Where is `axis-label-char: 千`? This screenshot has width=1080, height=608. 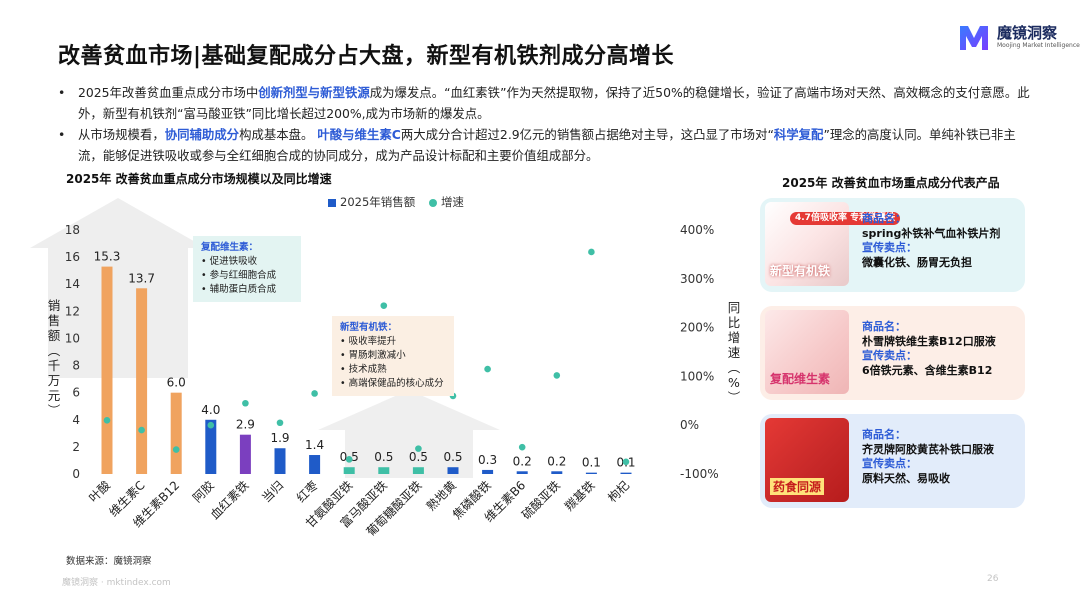 axis-label-char: 千 is located at coordinates (54, 365).